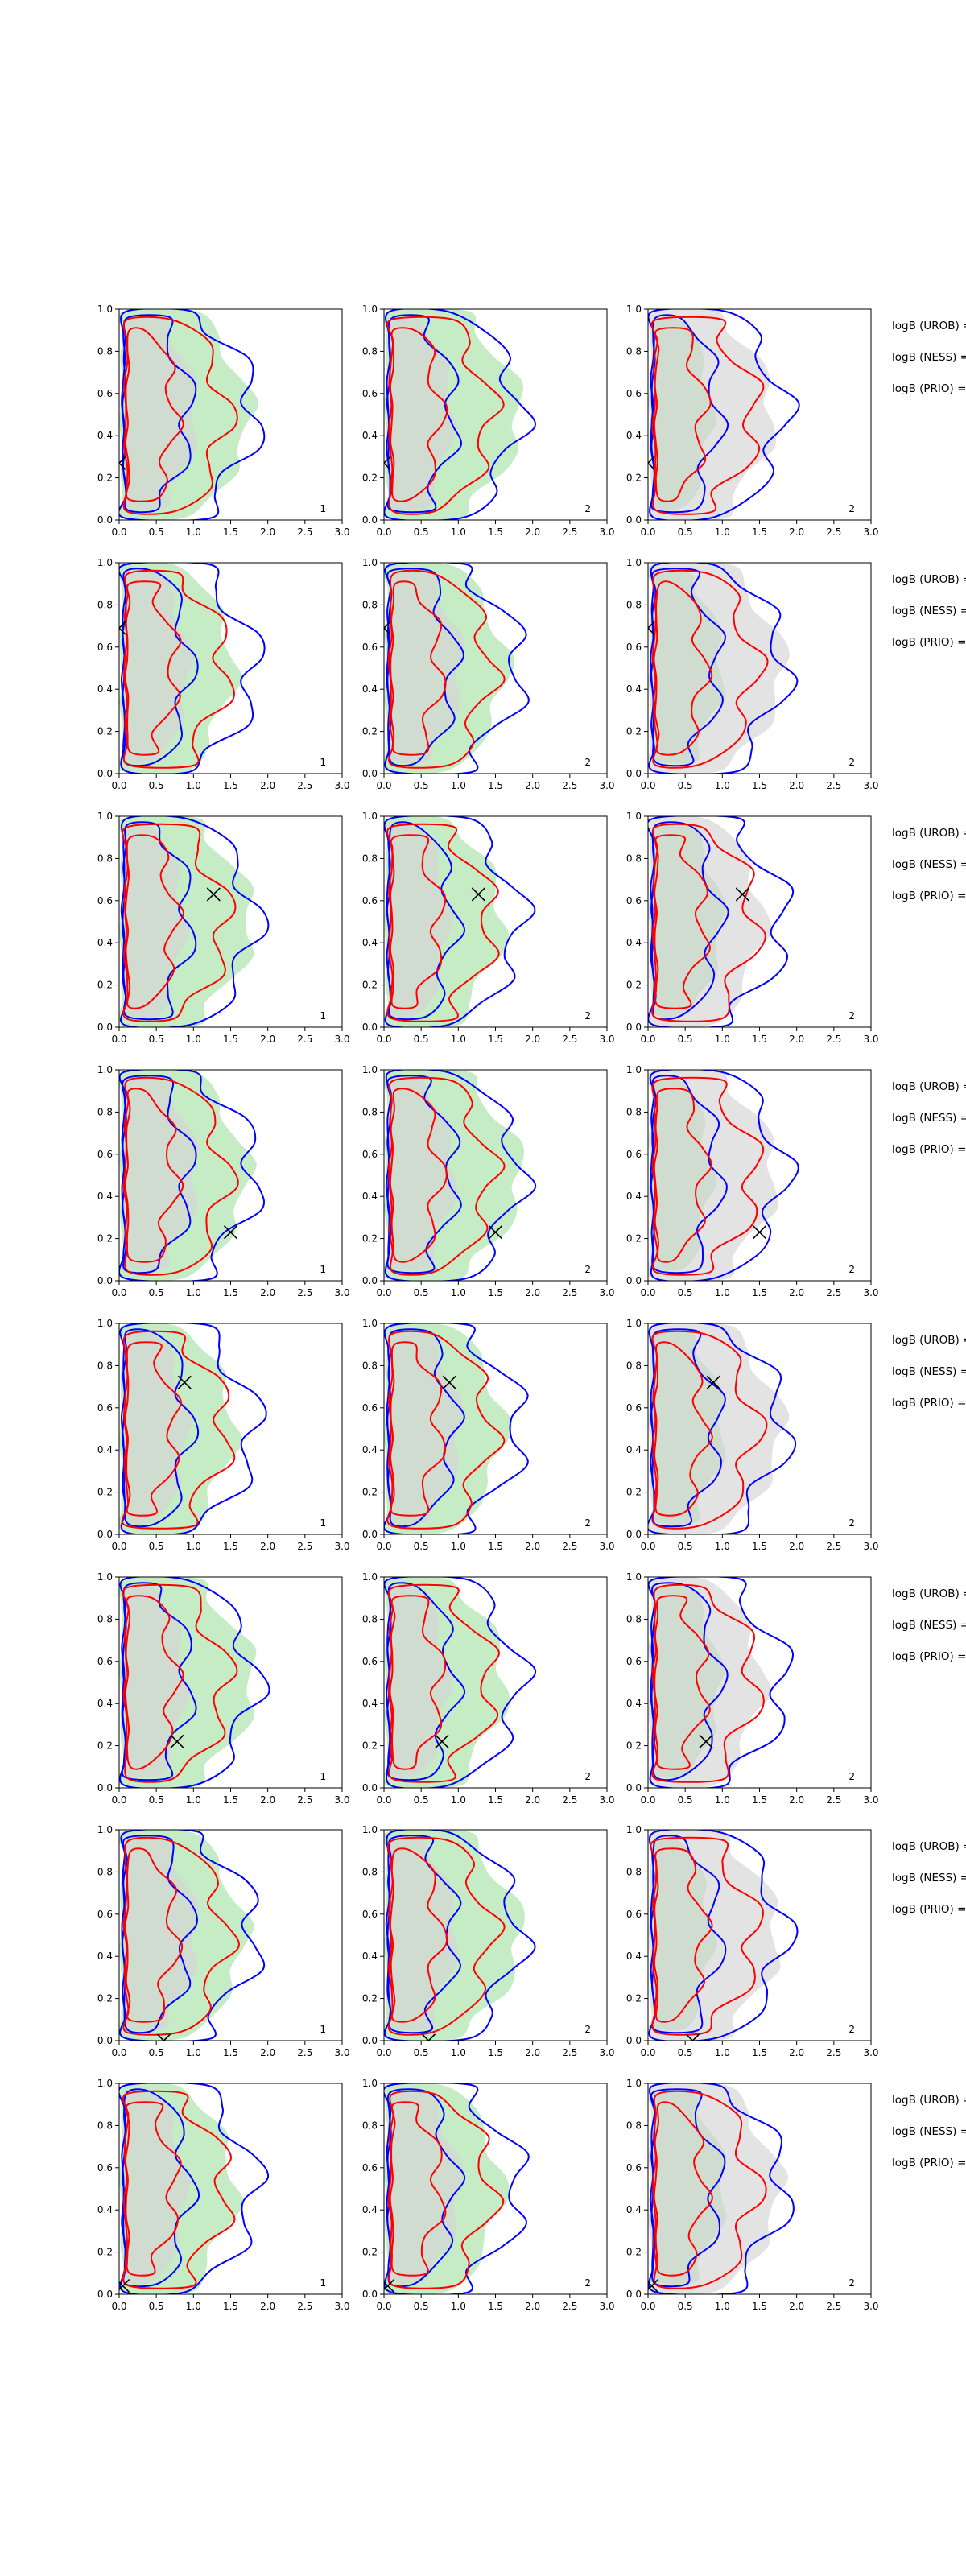  What do you see at coordinates (759, 1039) in the screenshot?
I see `x-tick-label: 1.5` at bounding box center [759, 1039].